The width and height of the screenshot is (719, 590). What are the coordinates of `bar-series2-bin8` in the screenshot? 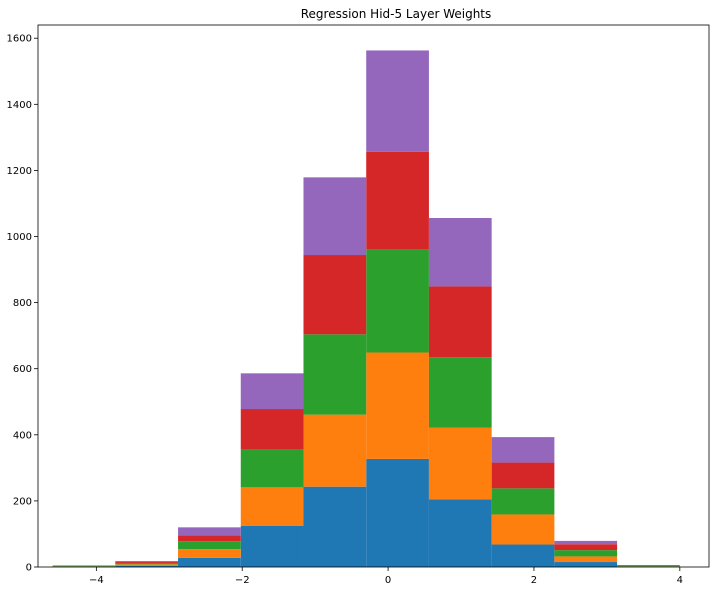 It's located at (586, 553).